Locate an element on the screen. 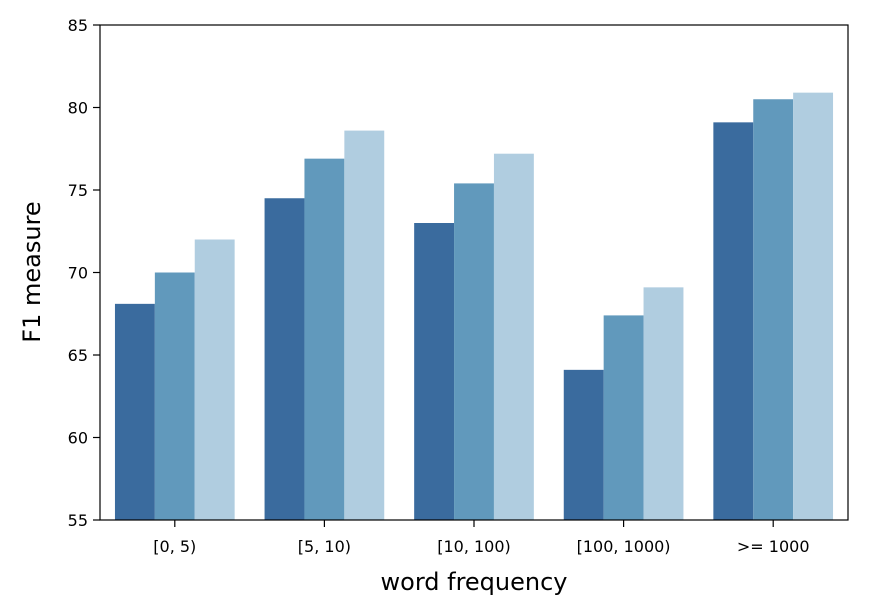 This screenshot has height=613, width=872. y-axis-label: F1 measure is located at coordinates (32, 271).